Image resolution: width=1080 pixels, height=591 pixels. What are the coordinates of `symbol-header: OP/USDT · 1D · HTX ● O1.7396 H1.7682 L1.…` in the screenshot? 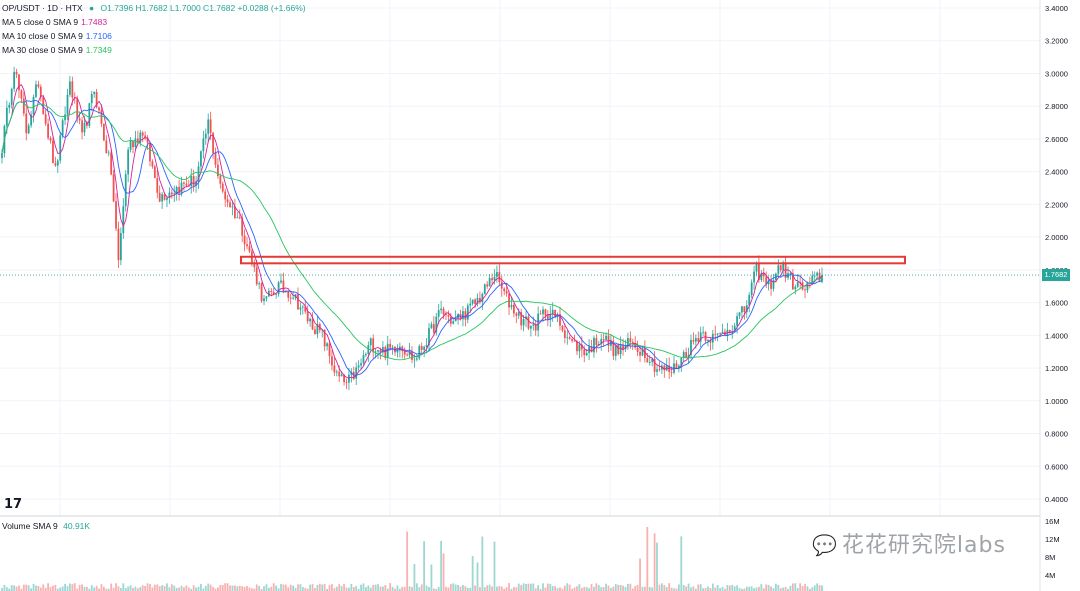 It's located at (154, 8).